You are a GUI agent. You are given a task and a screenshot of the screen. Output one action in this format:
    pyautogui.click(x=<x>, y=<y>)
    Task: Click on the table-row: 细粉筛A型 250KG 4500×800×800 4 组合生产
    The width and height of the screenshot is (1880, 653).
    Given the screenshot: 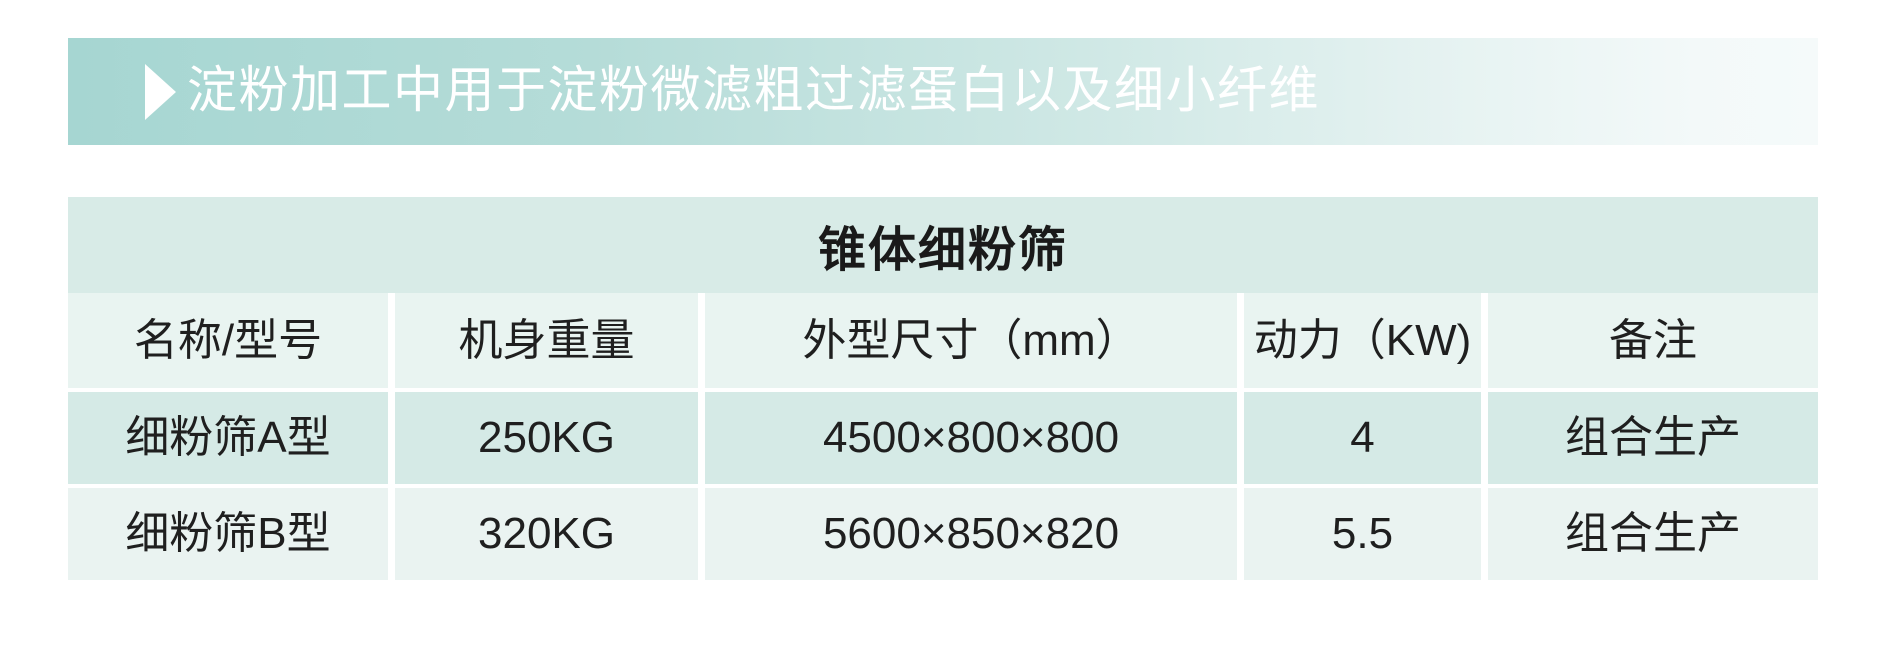 What is the action you would take?
    pyautogui.click(x=943, y=438)
    